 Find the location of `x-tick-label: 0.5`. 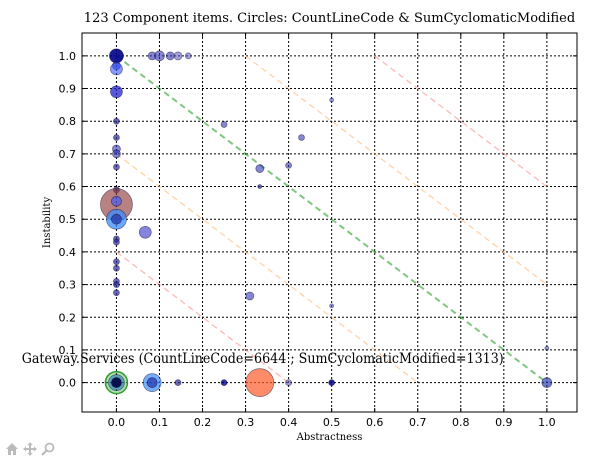

x-tick-label: 0.5 is located at coordinates (332, 422).